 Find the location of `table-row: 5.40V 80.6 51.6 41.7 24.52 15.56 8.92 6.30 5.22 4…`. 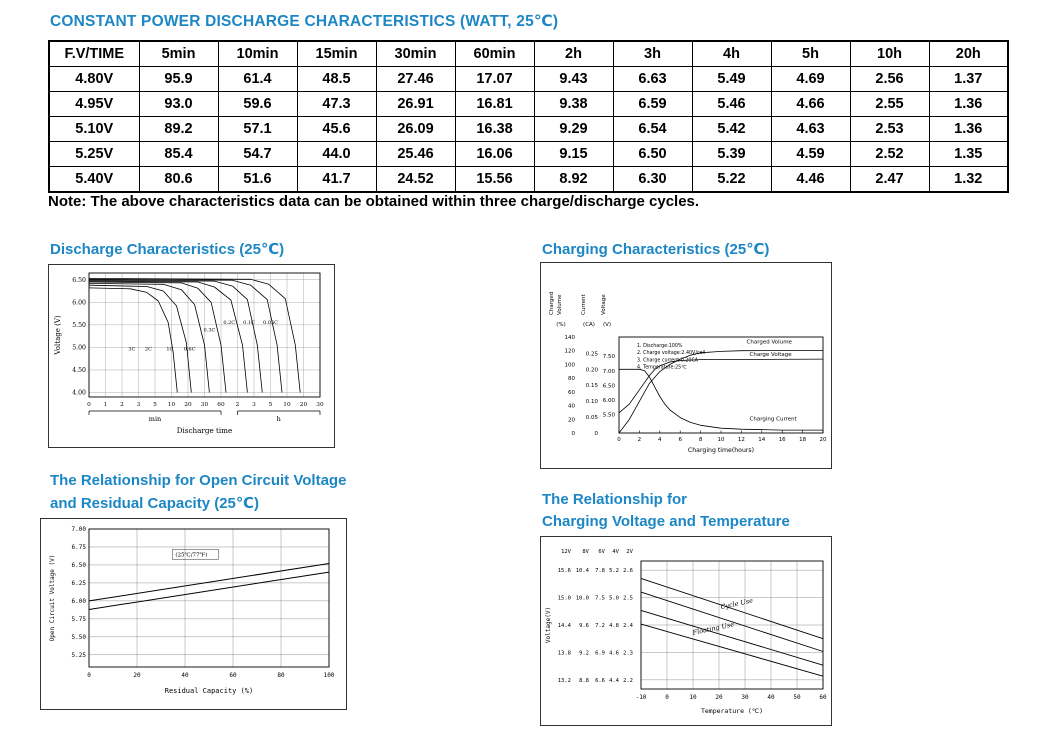

table-row: 5.40V 80.6 51.6 41.7 24.52 15.56 8.92 6.30 5.22 4… is located at coordinates (528, 179).